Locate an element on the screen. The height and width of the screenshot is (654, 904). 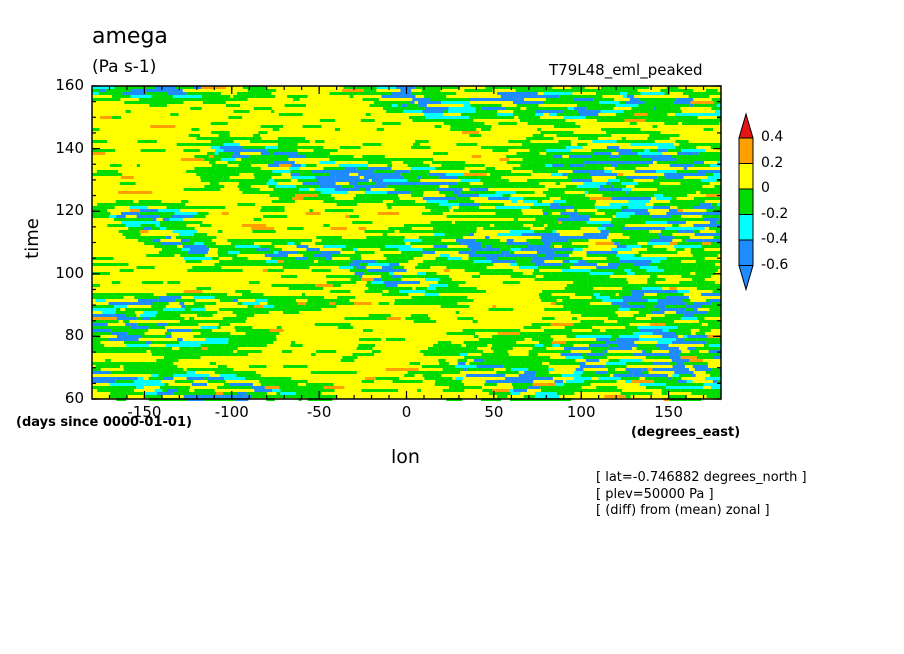
x-tick-label: -100 is located at coordinates (231, 412).